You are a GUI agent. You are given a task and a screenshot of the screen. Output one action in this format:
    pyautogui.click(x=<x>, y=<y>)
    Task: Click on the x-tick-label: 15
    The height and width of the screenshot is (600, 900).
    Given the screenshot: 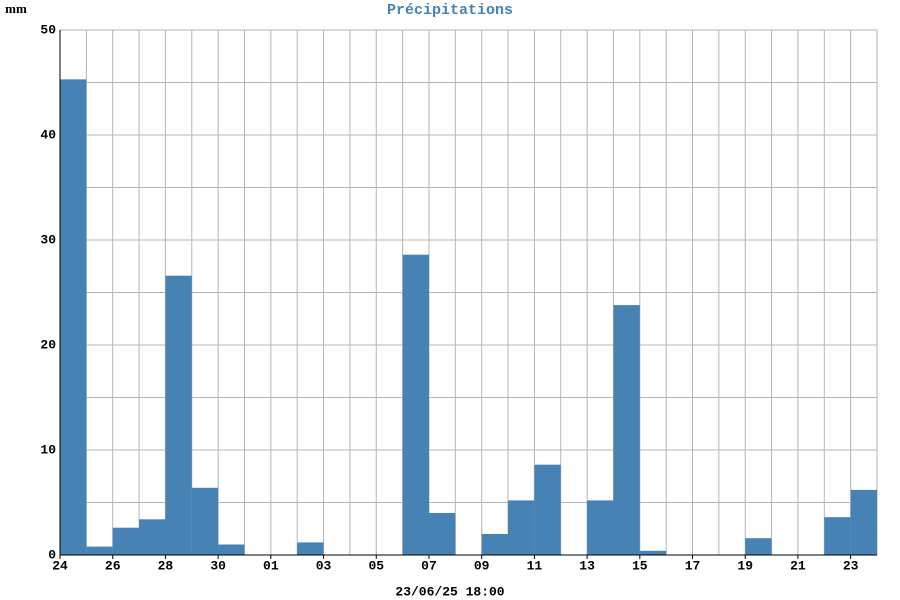 What is the action you would take?
    pyautogui.click(x=640, y=565)
    